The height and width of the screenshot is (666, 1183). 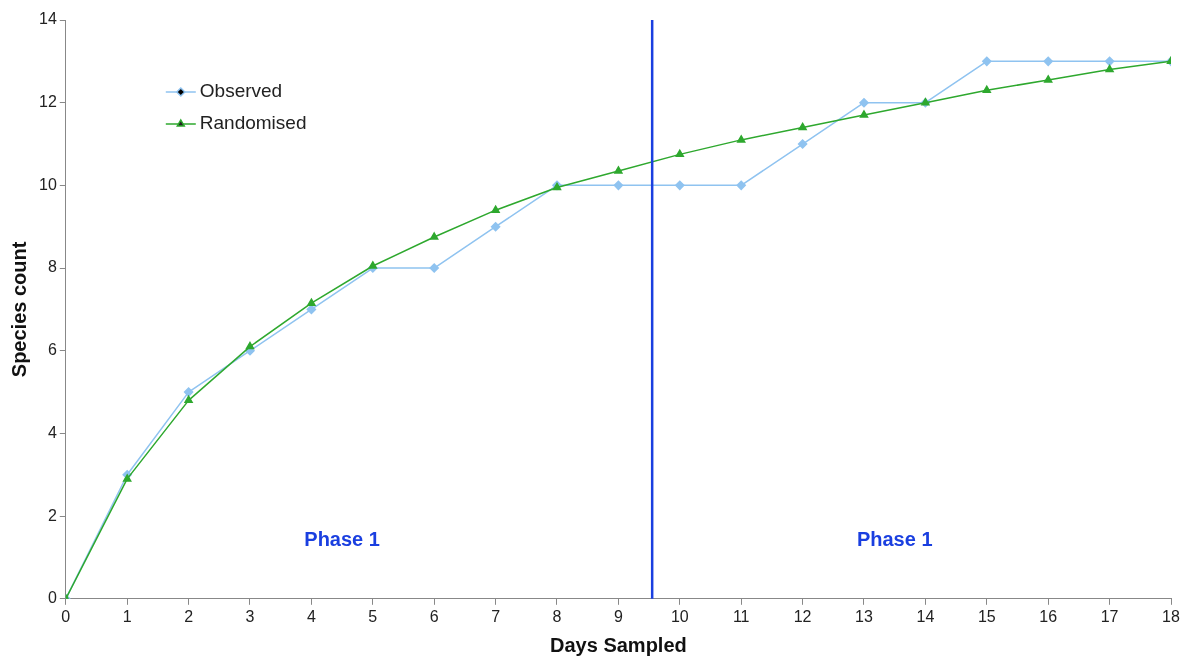 What do you see at coordinates (434, 616) in the screenshot?
I see `x-tick-label: 6` at bounding box center [434, 616].